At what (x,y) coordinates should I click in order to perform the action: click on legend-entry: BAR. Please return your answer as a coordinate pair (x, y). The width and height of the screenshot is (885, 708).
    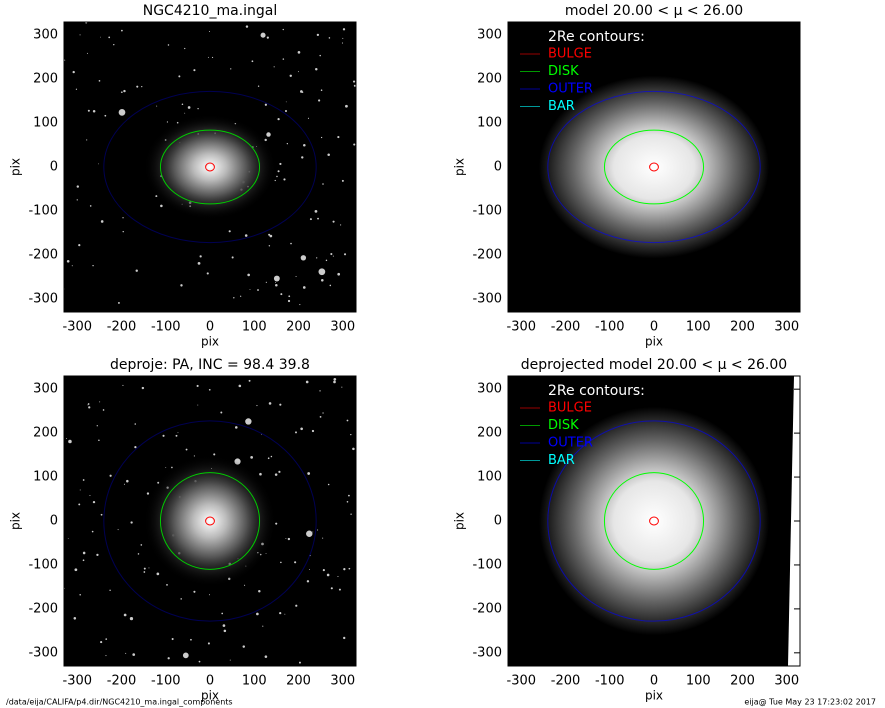
    Looking at the image, I should click on (561, 106).